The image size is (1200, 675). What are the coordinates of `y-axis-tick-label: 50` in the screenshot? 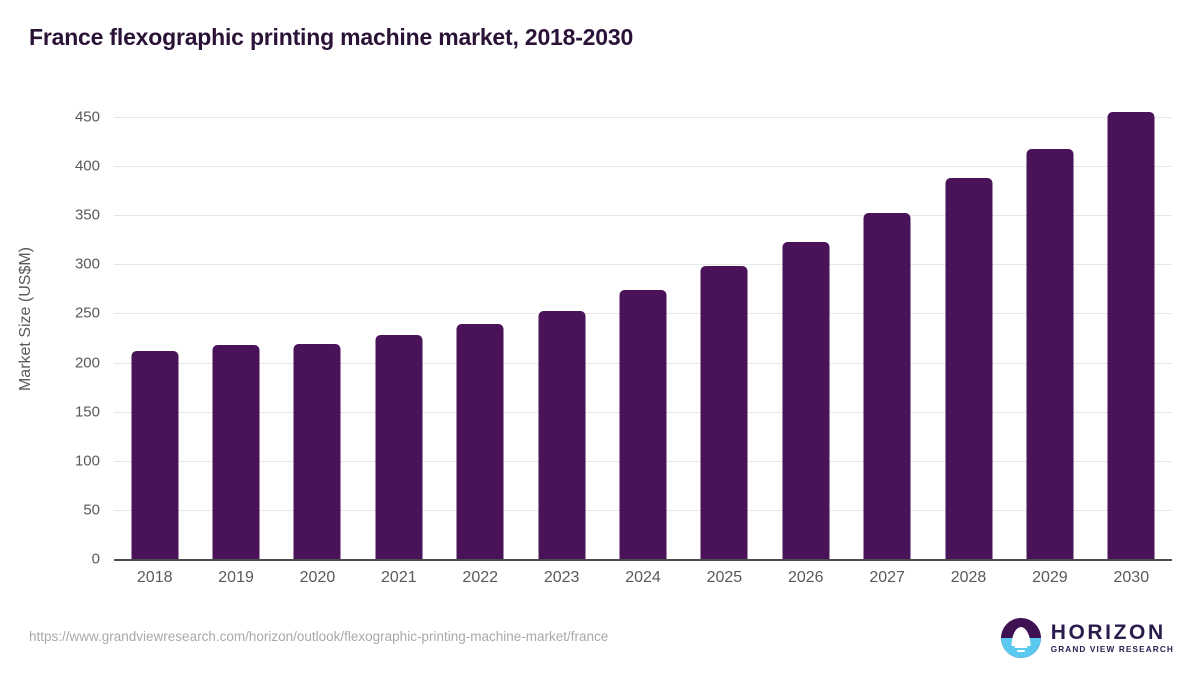 It's located at (91, 510).